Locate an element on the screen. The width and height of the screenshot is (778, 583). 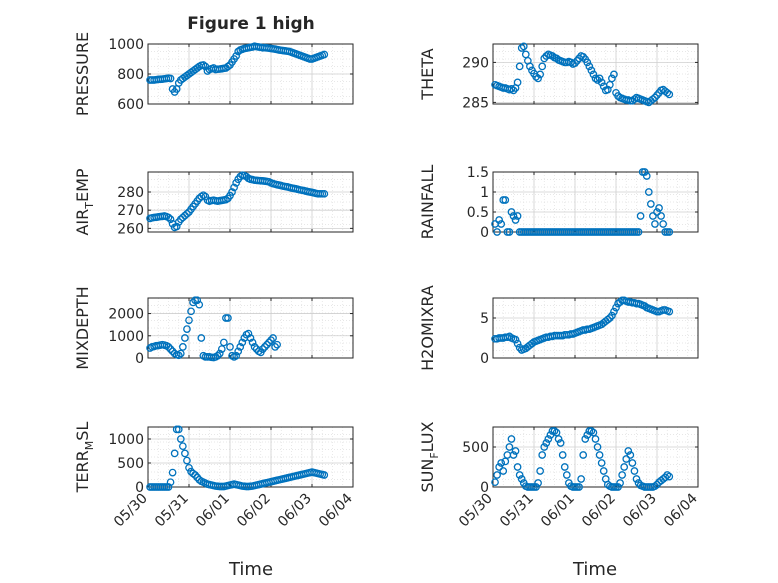
chart-pressure: 600 800 1000 PRESSURE is located at coordinates (213, 74).